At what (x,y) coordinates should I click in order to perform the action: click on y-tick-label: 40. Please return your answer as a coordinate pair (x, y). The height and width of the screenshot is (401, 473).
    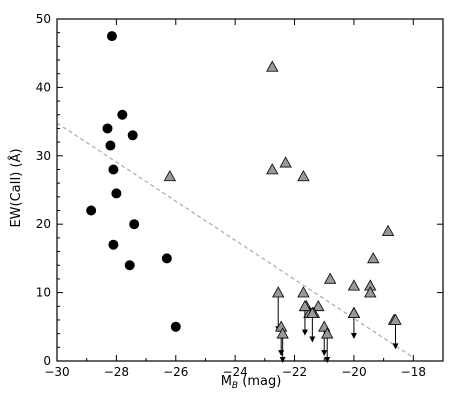
    Looking at the image, I should click on (43, 87).